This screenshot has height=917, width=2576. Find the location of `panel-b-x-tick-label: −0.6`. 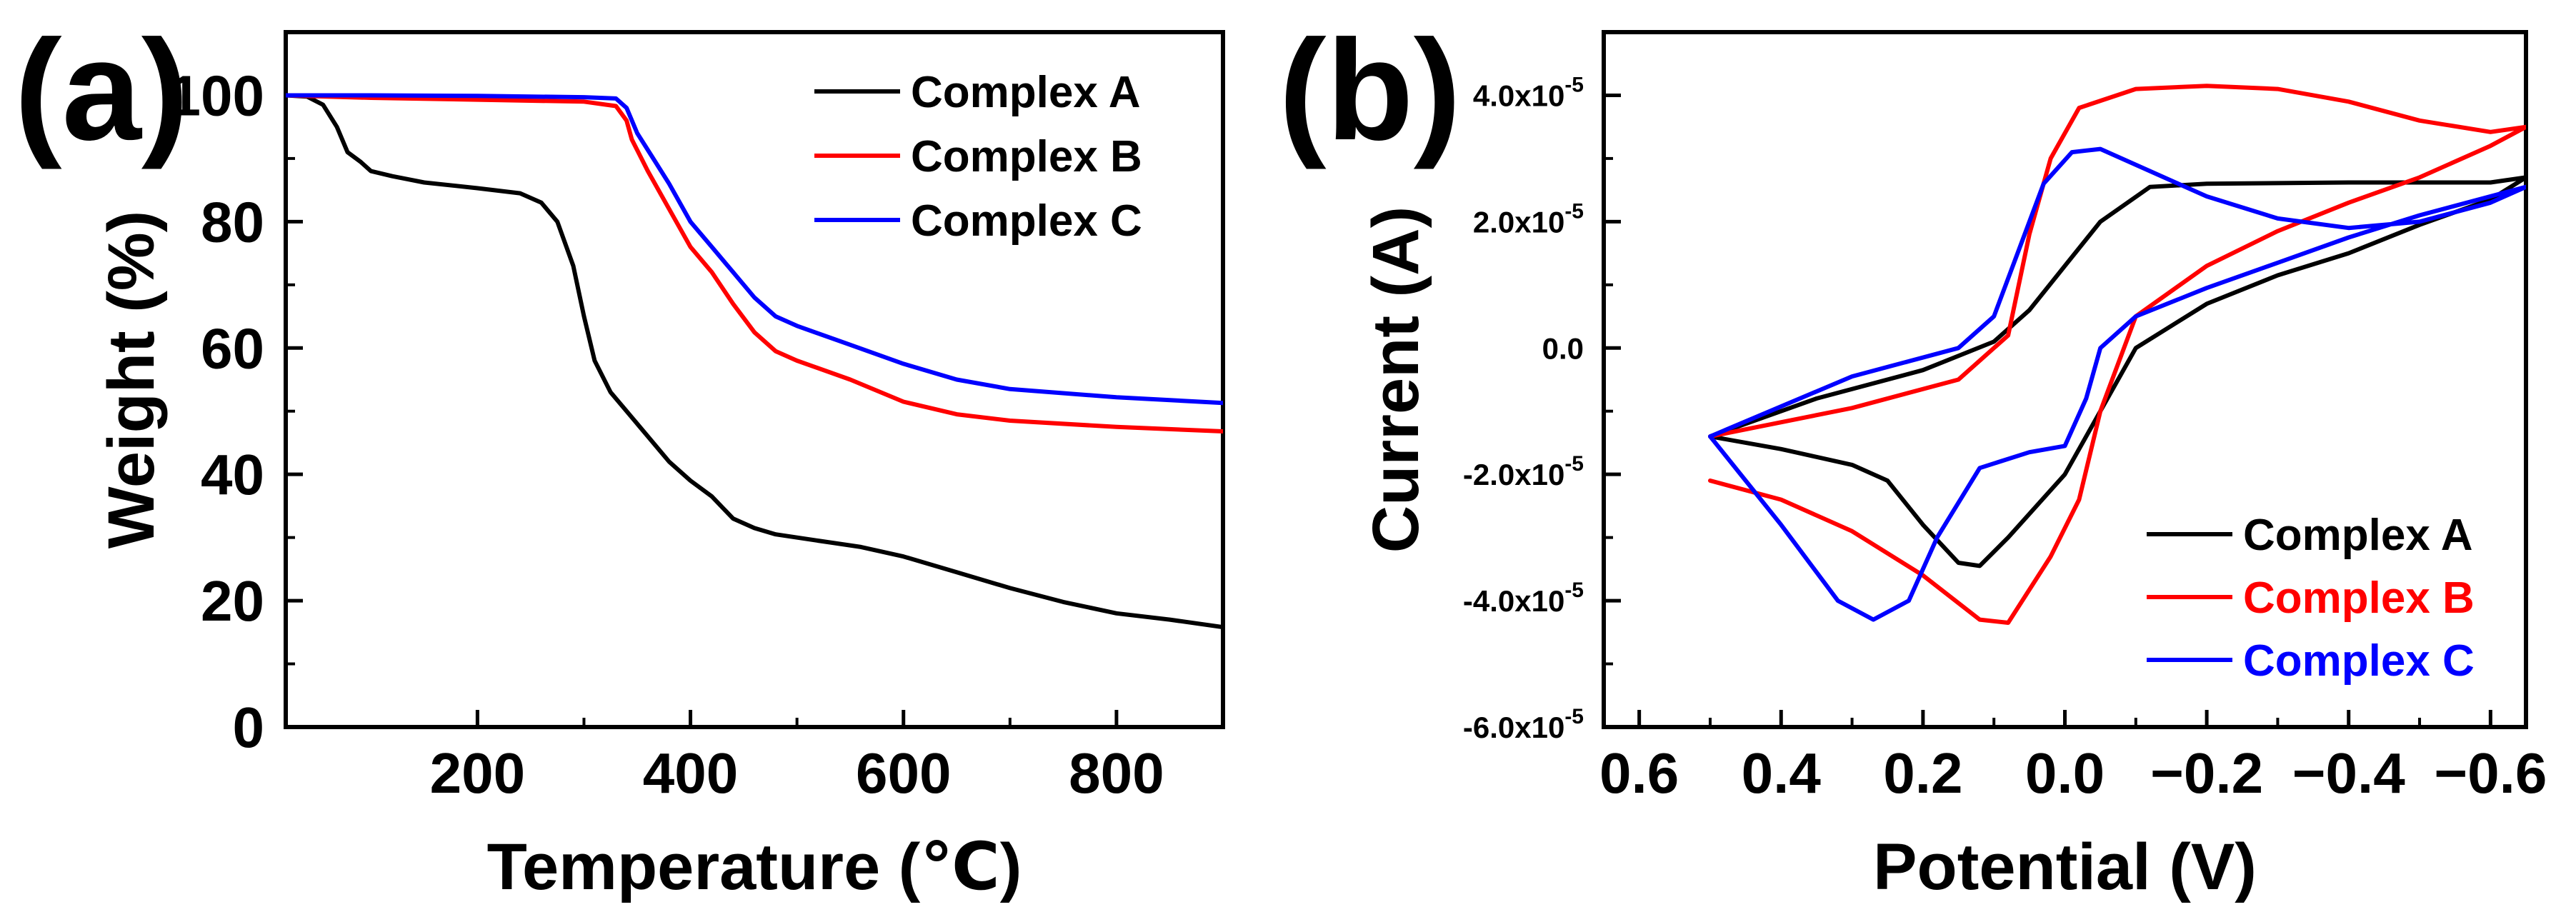

panel-b-x-tick-label: −0.6 is located at coordinates (2490, 773).